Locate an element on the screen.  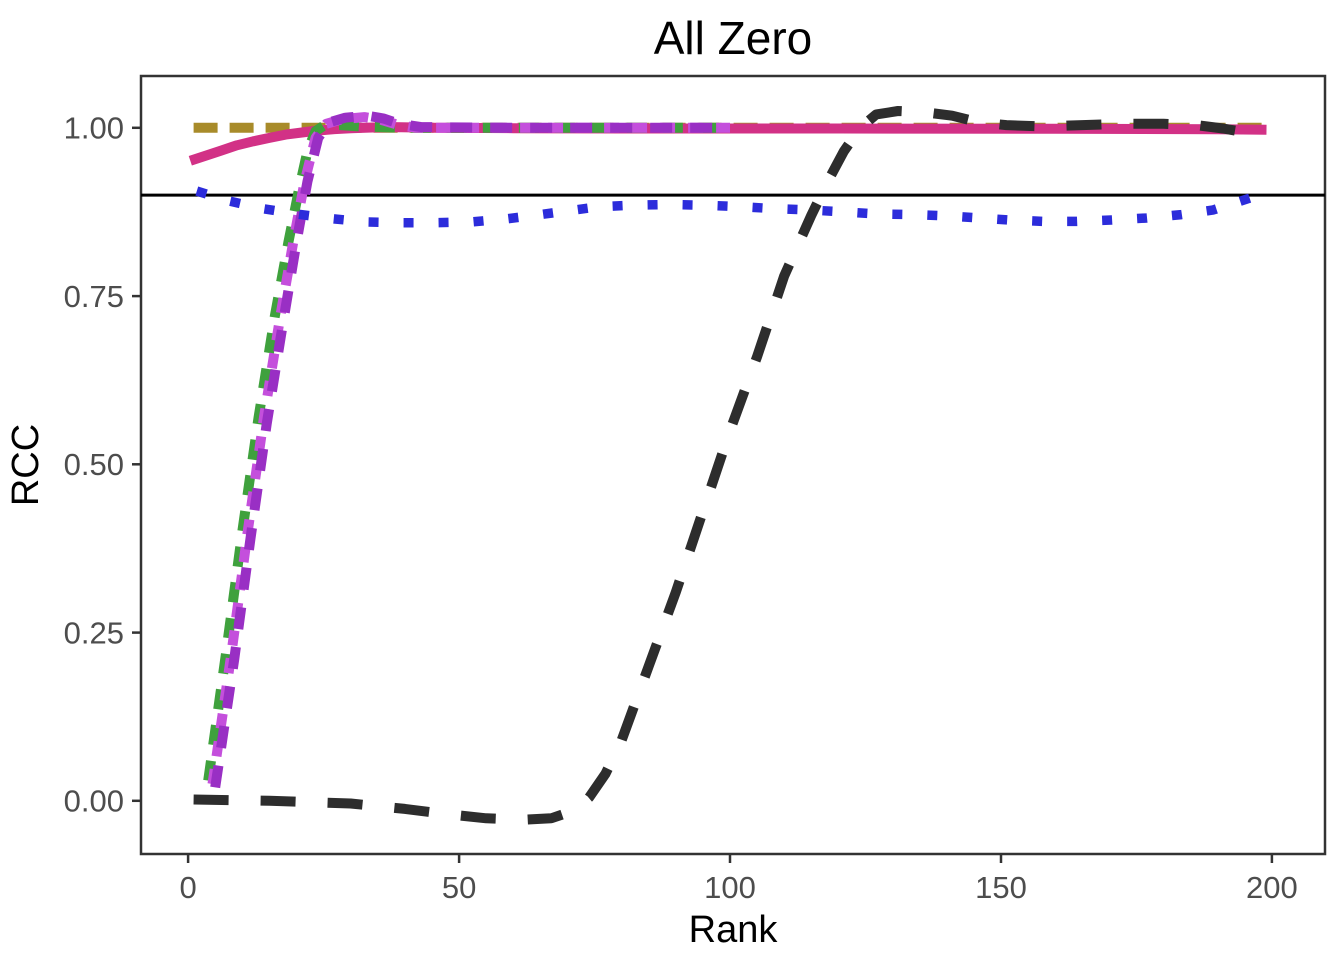
chart-title: All Zero is located at coordinates (733, 38).